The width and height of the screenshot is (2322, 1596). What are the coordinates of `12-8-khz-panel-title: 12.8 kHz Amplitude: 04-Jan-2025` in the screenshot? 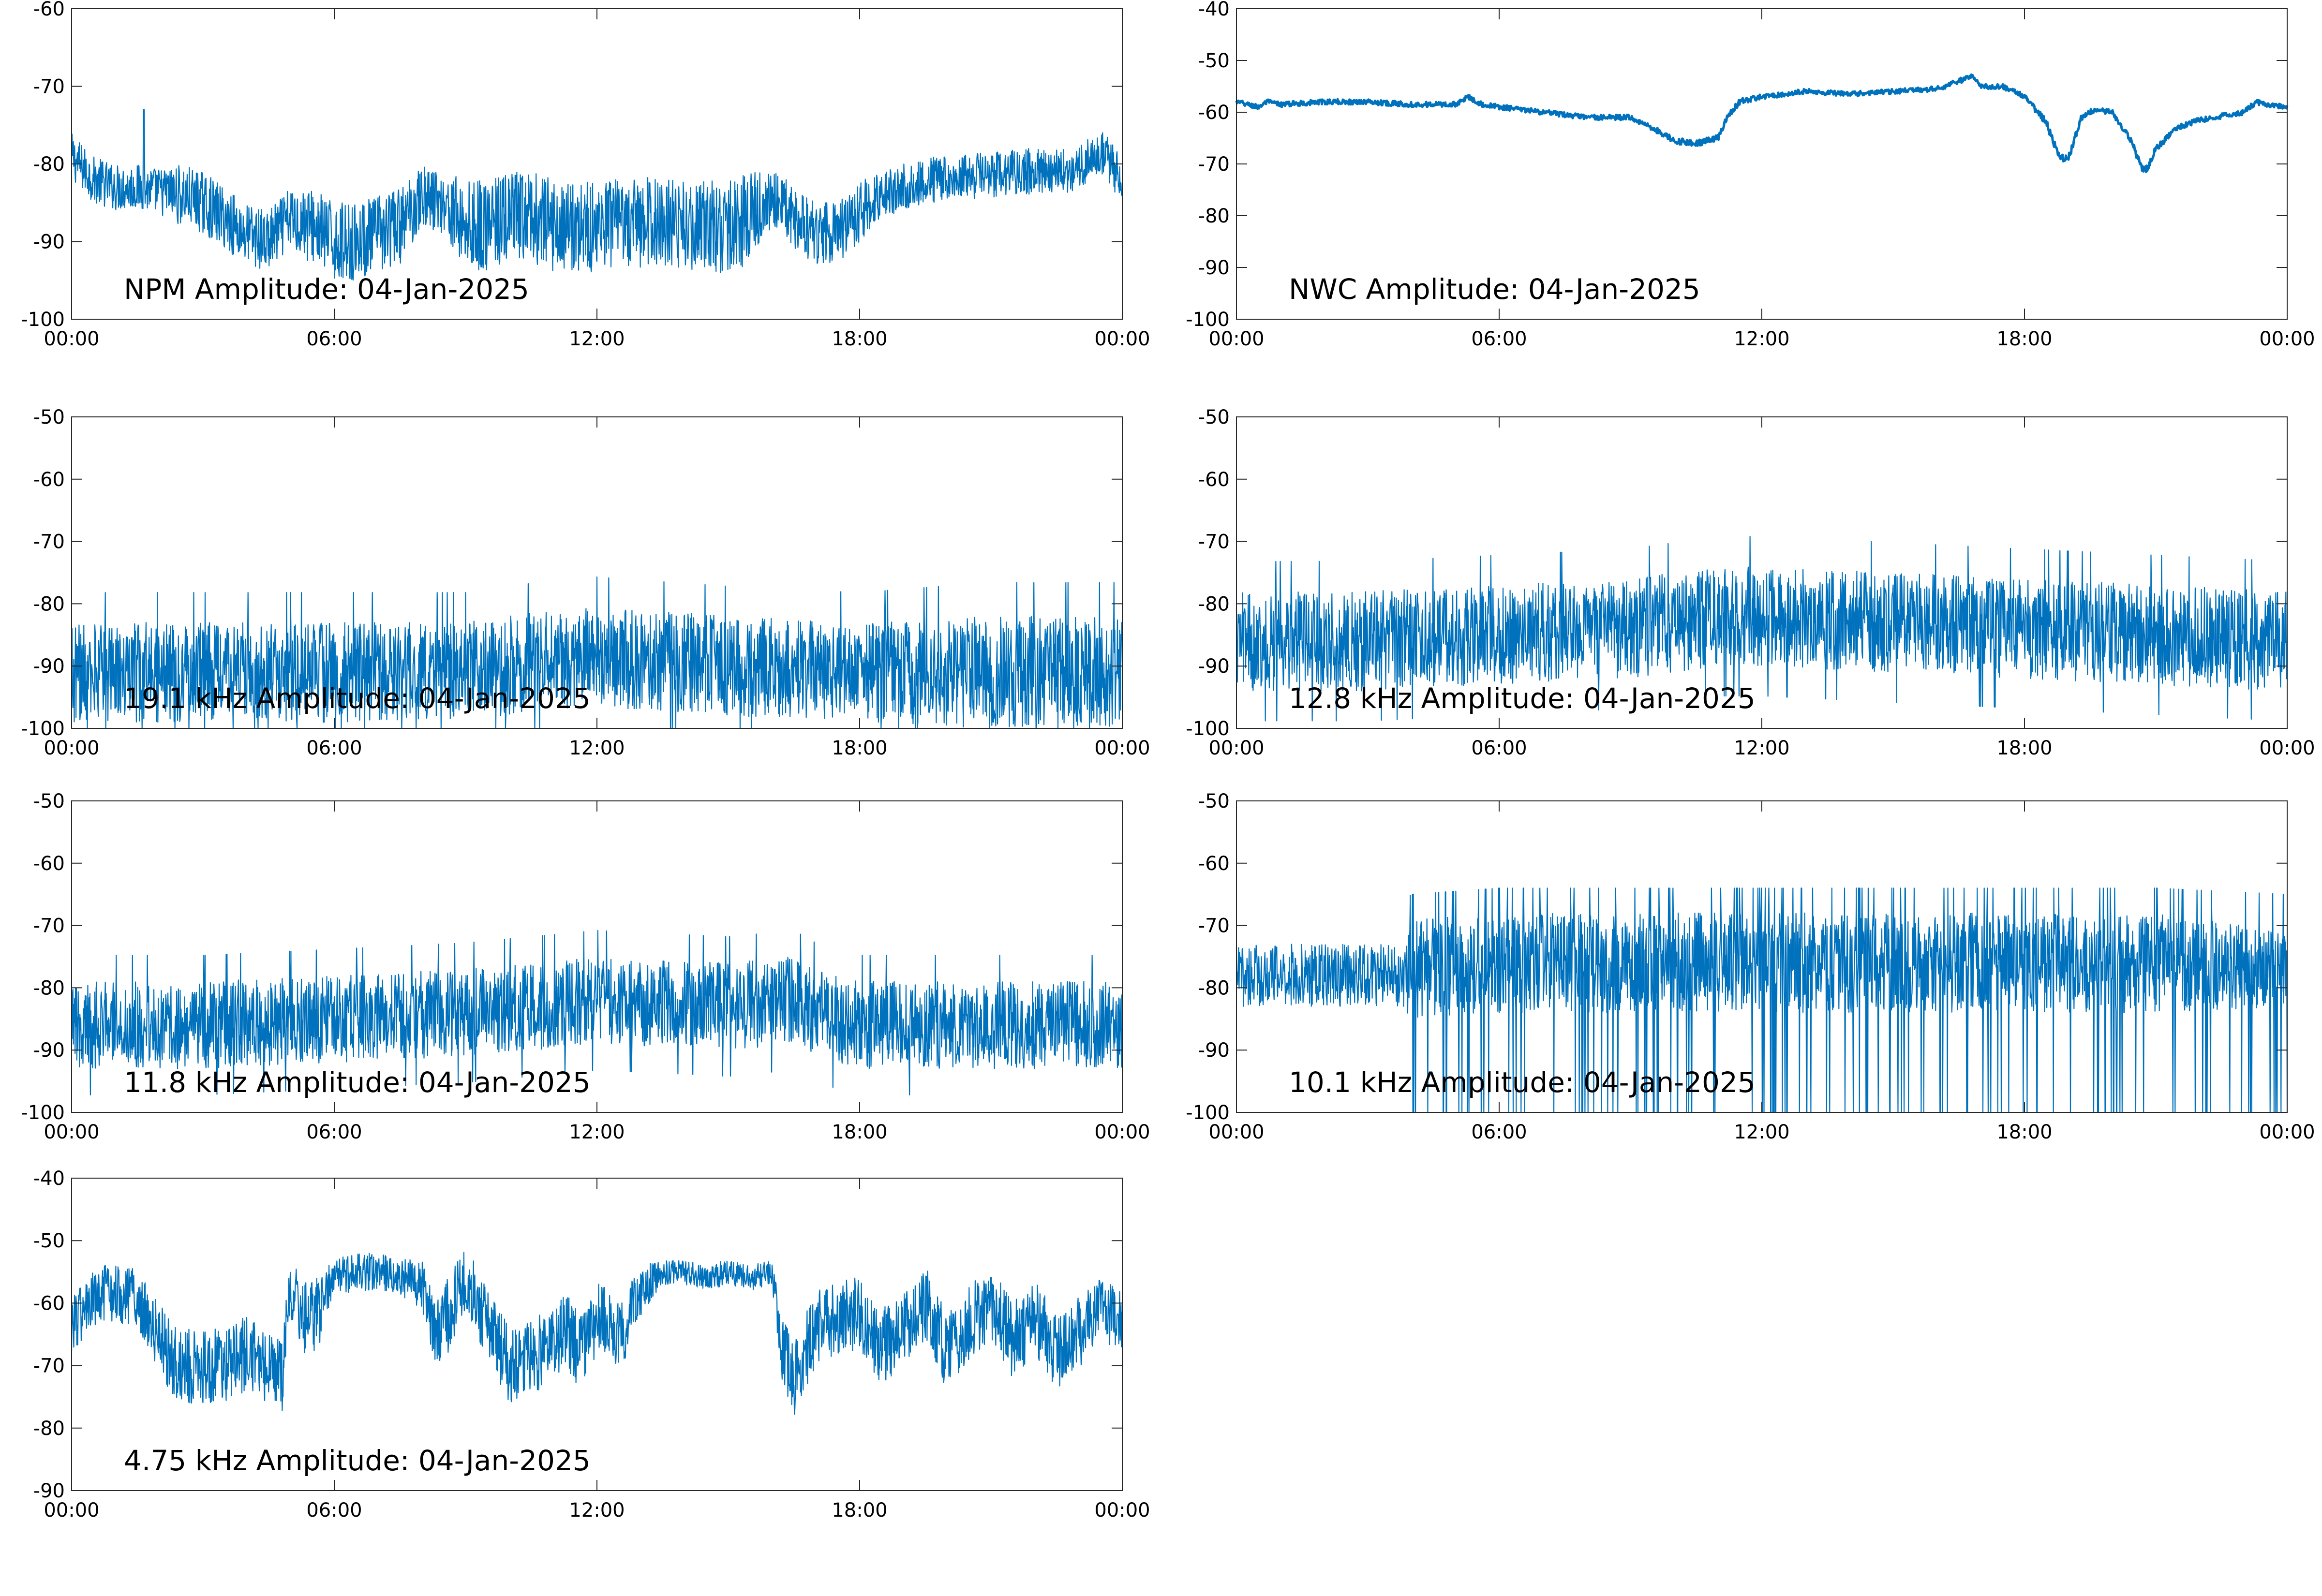 It's located at (1522, 698).